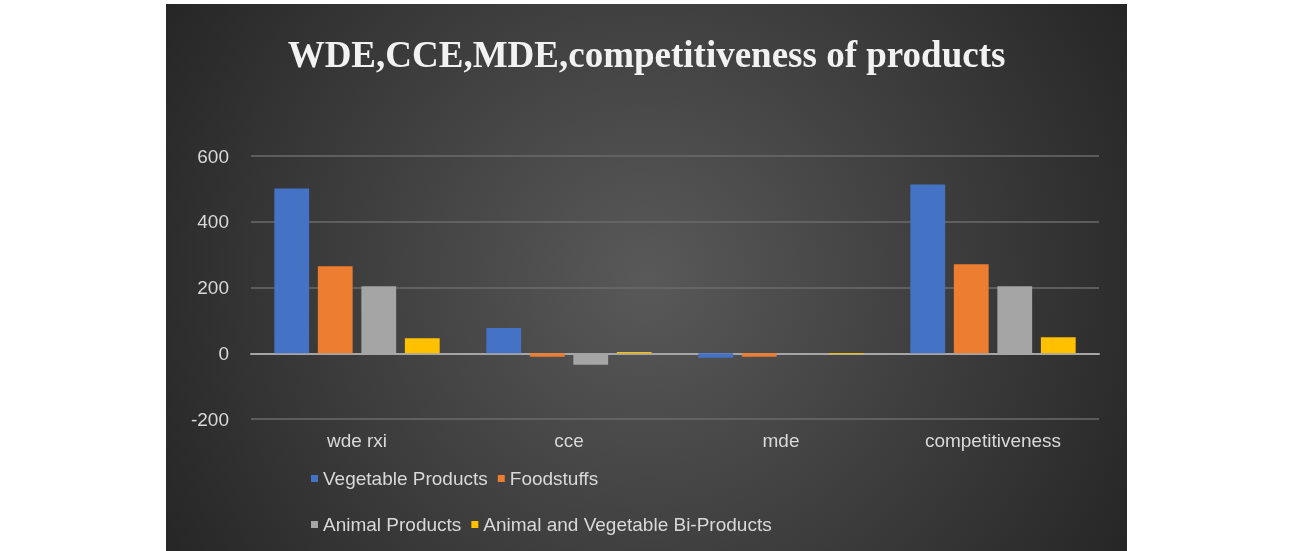 The height and width of the screenshot is (551, 1293). What do you see at coordinates (356, 440) in the screenshot?
I see `x-tick-label: wde rxi` at bounding box center [356, 440].